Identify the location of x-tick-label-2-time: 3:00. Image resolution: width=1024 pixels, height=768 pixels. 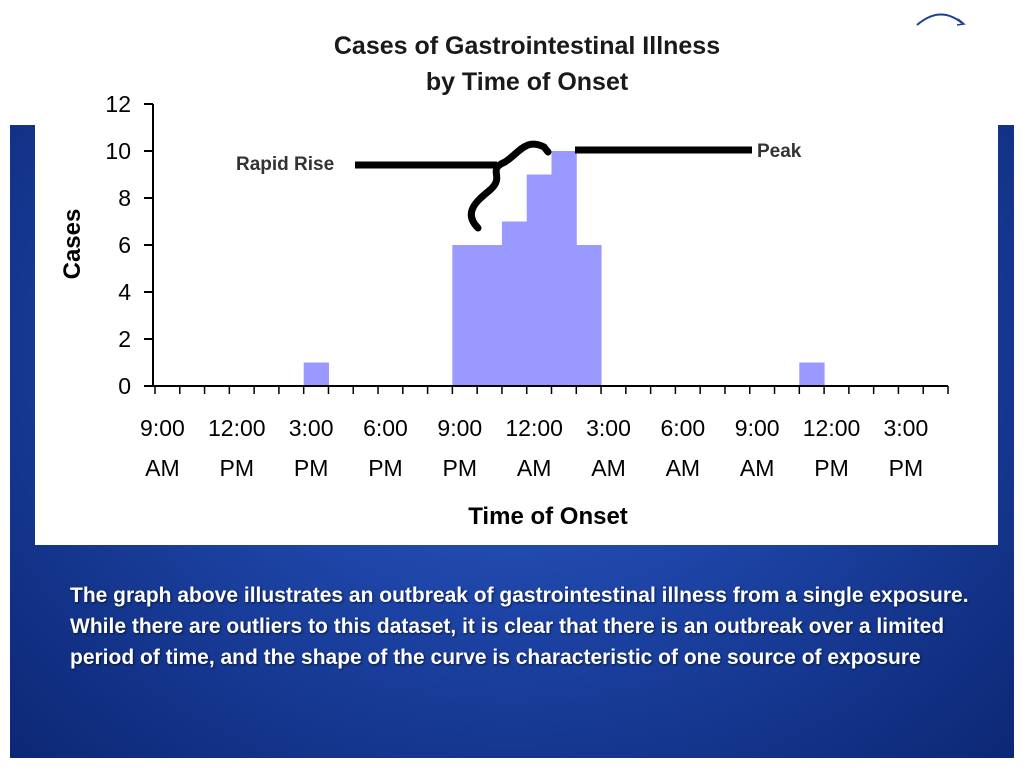
(311, 428).